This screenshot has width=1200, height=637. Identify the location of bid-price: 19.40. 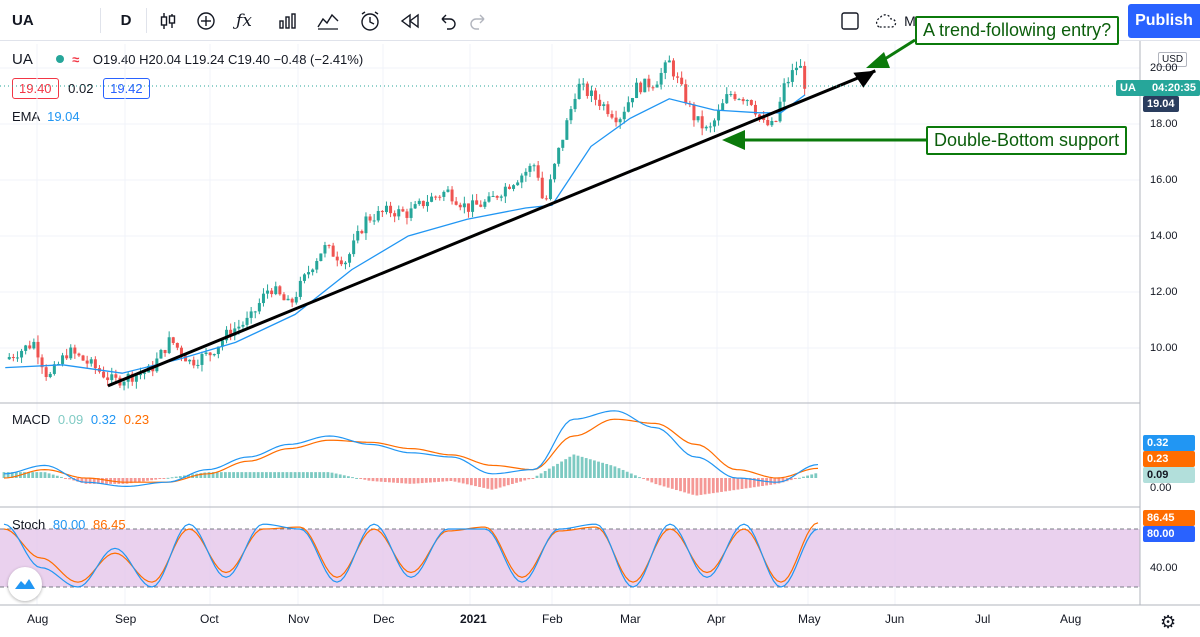
(35, 88).